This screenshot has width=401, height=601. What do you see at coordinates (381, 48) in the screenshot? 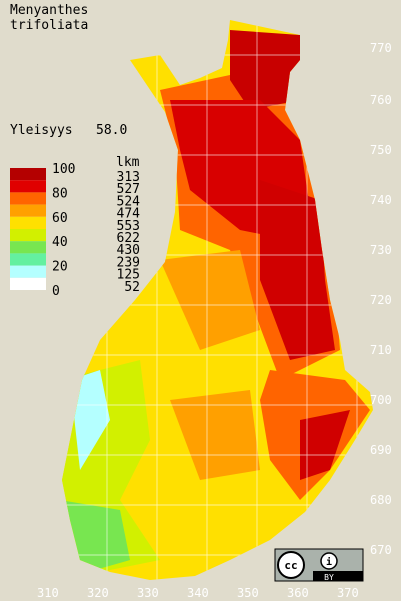
I see `y-axis-label: 770` at bounding box center [381, 48].